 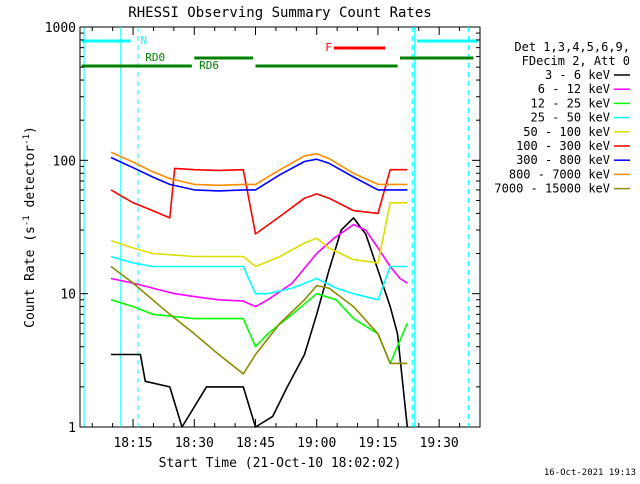 What do you see at coordinates (559, 174) in the screenshot?
I see `legend-entry-label: 800 - 7000 keV` at bounding box center [559, 174].